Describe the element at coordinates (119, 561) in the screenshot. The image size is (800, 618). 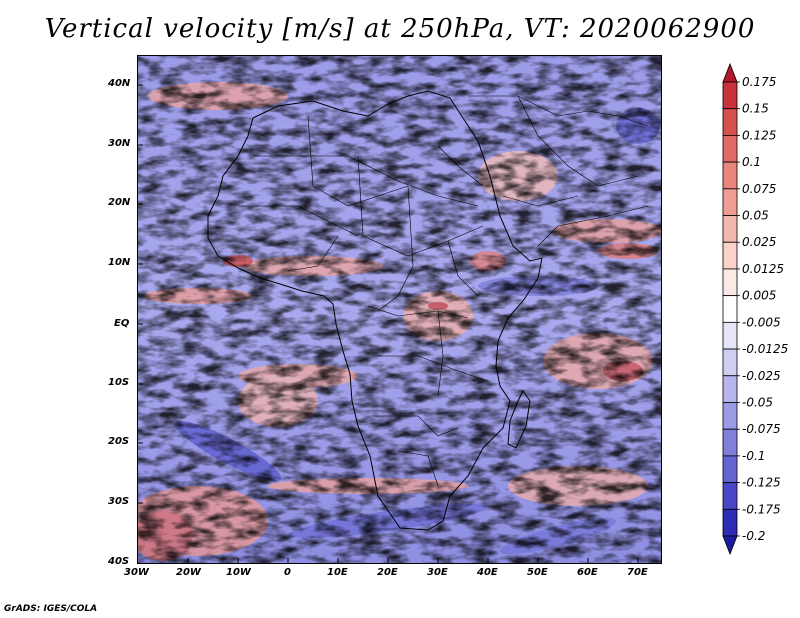
I see `lat-label-40s: 40S` at that location.